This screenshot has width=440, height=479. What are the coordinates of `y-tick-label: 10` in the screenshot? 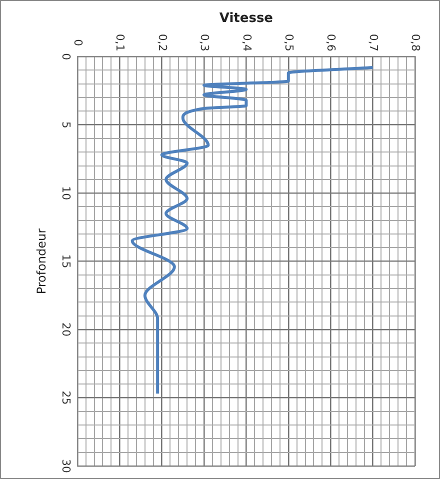 It's located at (66, 193).